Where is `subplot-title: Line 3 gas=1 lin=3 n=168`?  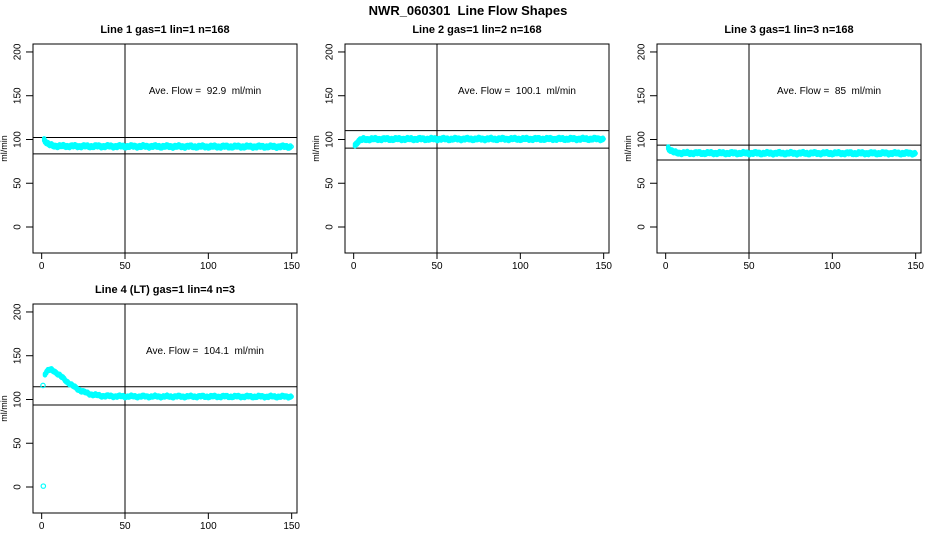
subplot-title: Line 3 gas=1 lin=3 n=168 is located at coordinates (789, 30).